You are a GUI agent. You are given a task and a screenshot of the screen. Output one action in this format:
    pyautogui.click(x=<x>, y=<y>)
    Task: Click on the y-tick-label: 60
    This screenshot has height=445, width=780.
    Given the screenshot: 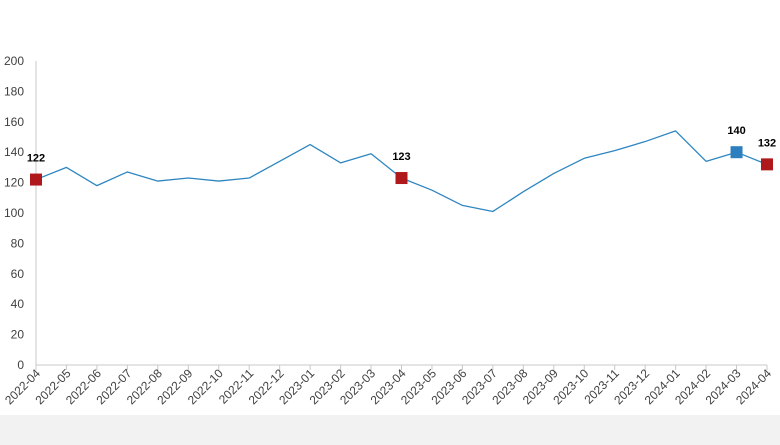 What is the action you would take?
    pyautogui.click(x=18, y=274)
    